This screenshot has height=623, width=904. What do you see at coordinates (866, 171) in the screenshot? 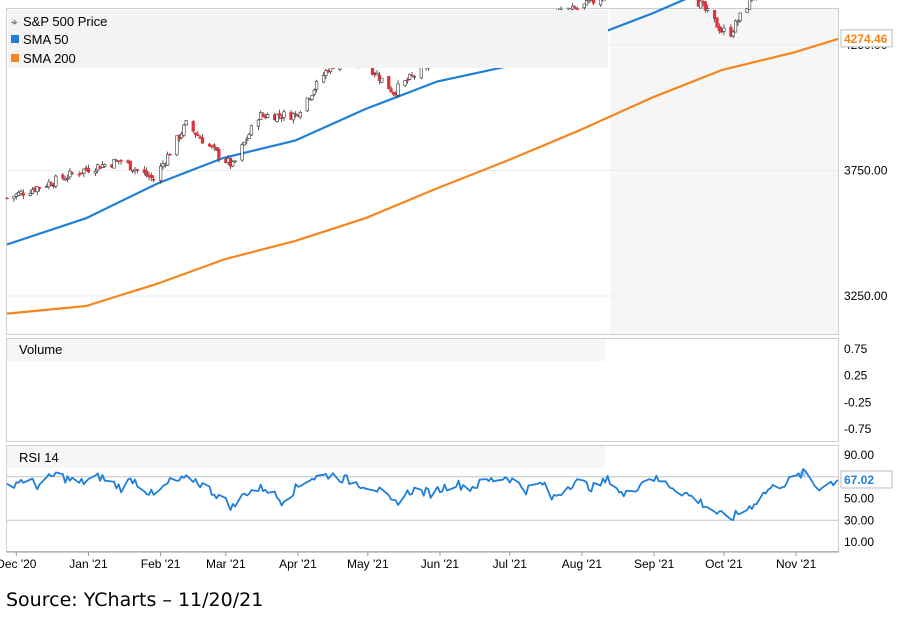
I see `price-y-tick-label: 3750.00` at bounding box center [866, 171].